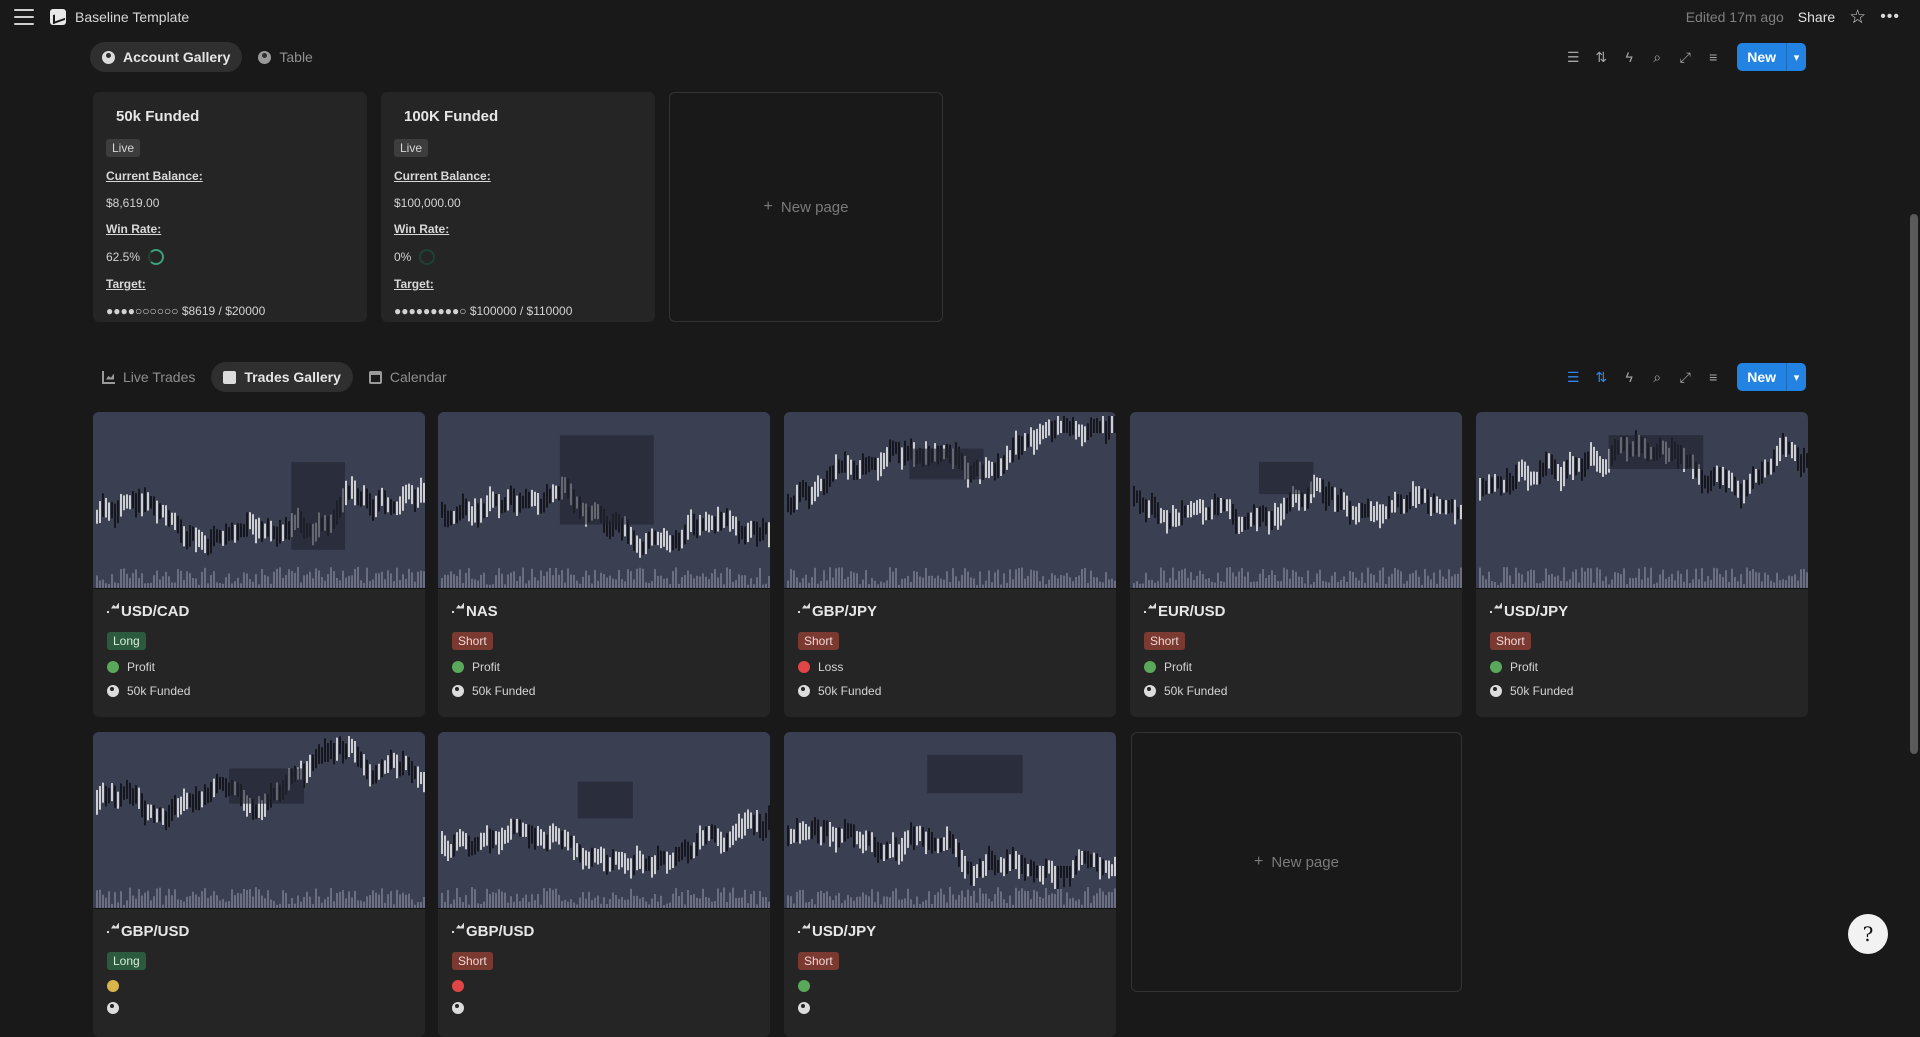 The height and width of the screenshot is (1037, 1920). I want to click on tab-trades-gallery: Trades Gallery, so click(282, 377).